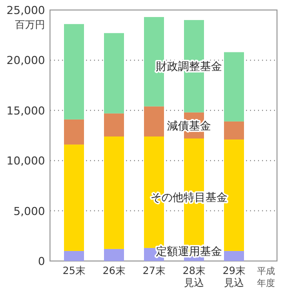 Image resolution: width=282 pixels, height=289 pixels. I want to click on x-tick-label: 29末見込, so click(234, 277).